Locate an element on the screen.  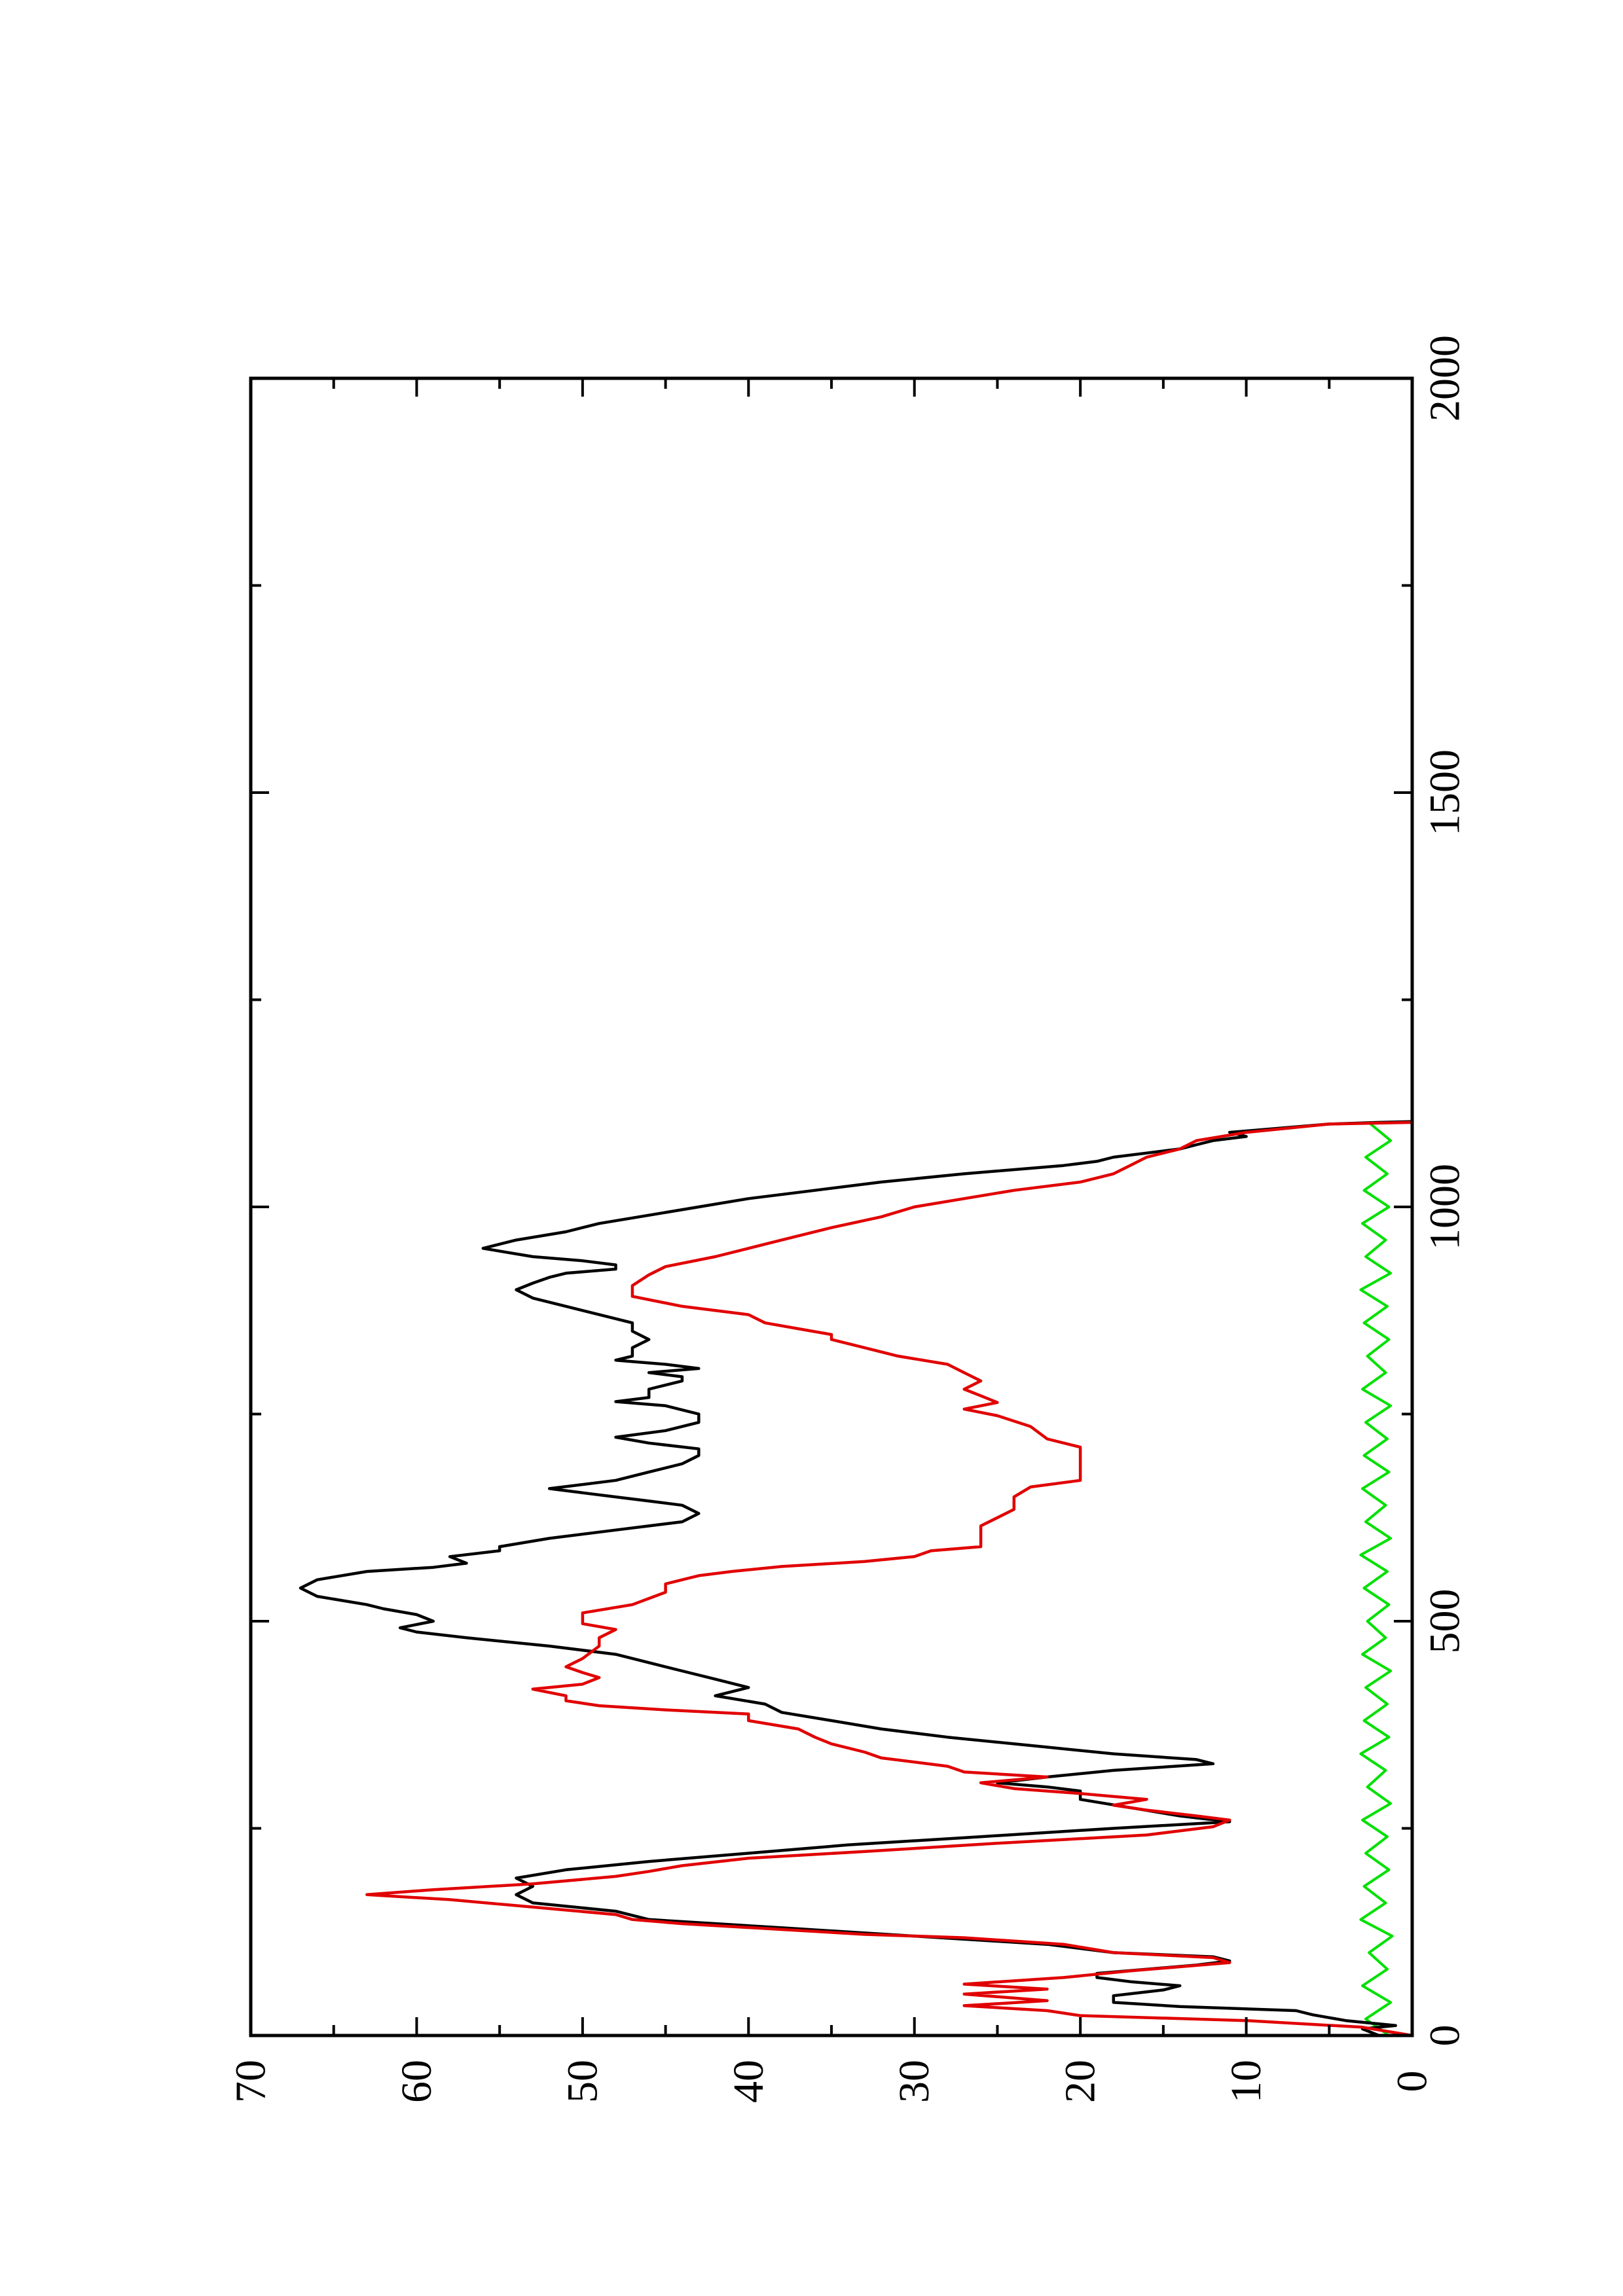
x-tick-label: 1000 is located at coordinates (1445, 1207).